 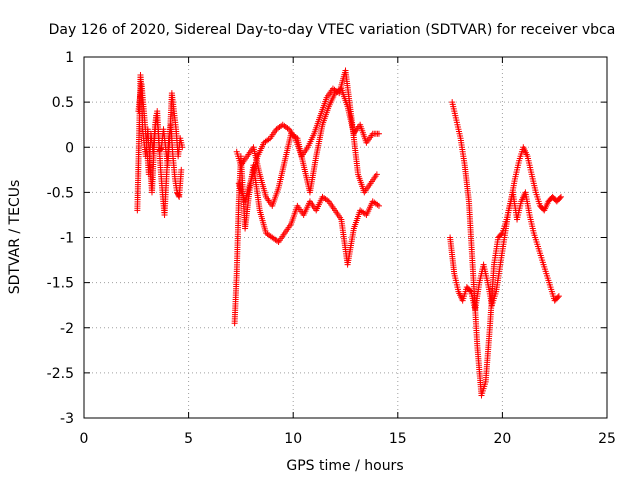 What do you see at coordinates (69, 148) in the screenshot?
I see `y-tick-label: 0` at bounding box center [69, 148].